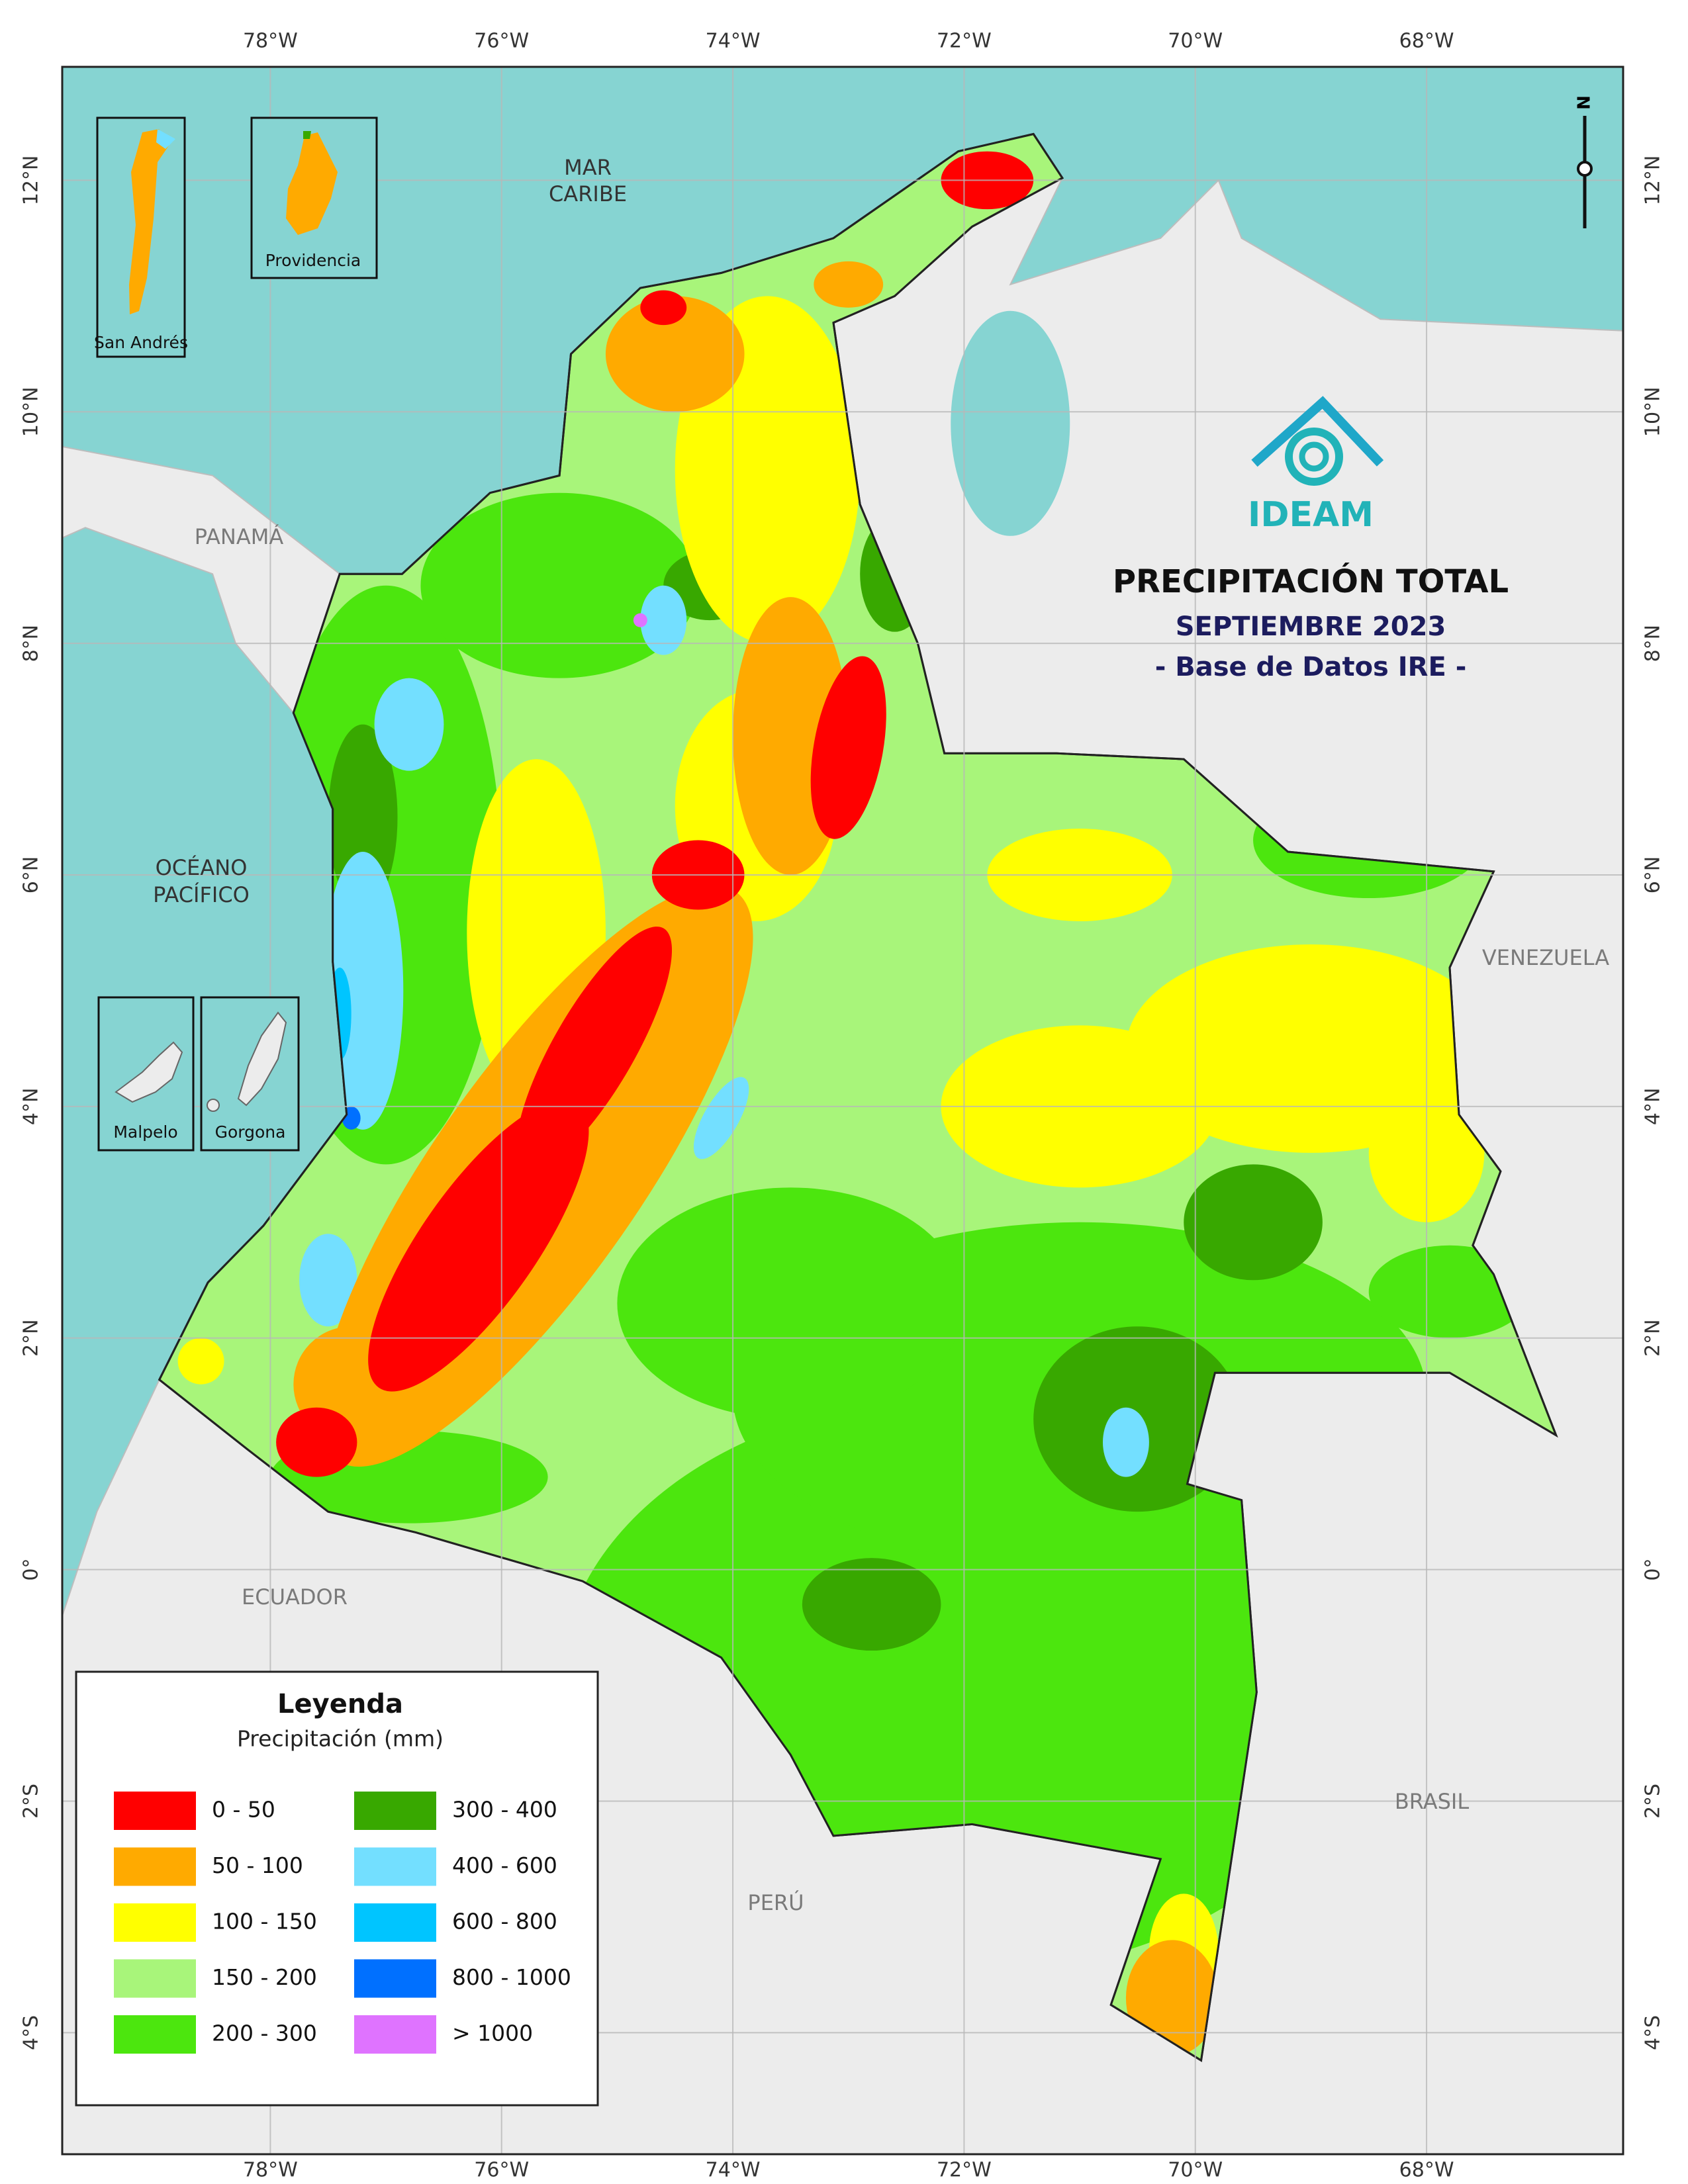 Image resolution: width=1688 pixels, height=2184 pixels. What do you see at coordinates (1311, 581) in the screenshot?
I see `title: PRECIPITACIÓN TOTAL` at bounding box center [1311, 581].